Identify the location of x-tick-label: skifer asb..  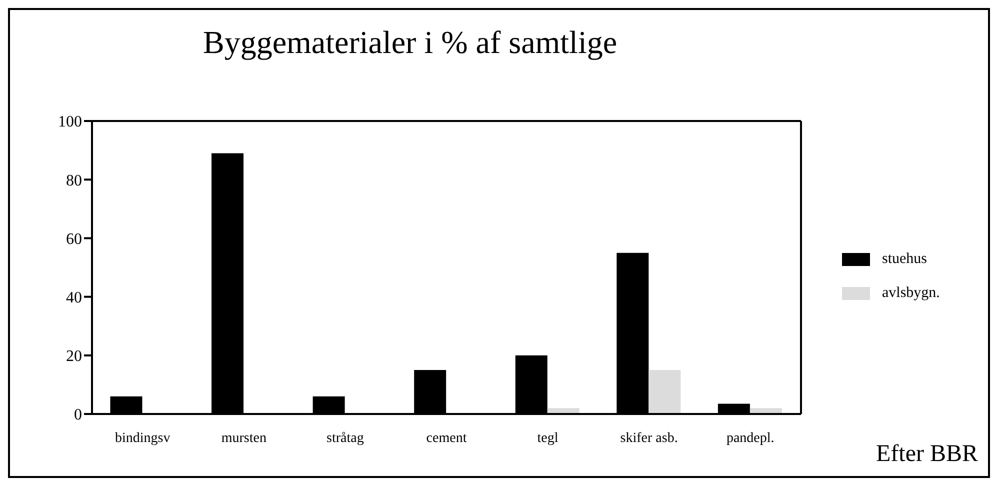
(649, 438).